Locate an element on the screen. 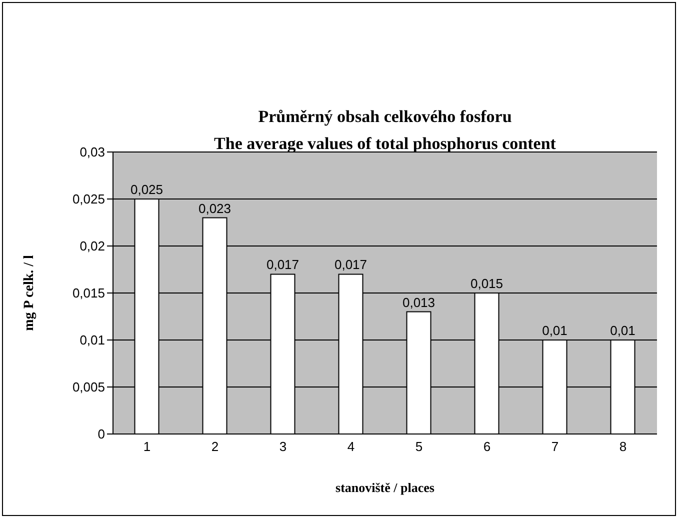 Image resolution: width=678 pixels, height=518 pixels. x-axis-title: stanoviště / places is located at coordinates (385, 488).